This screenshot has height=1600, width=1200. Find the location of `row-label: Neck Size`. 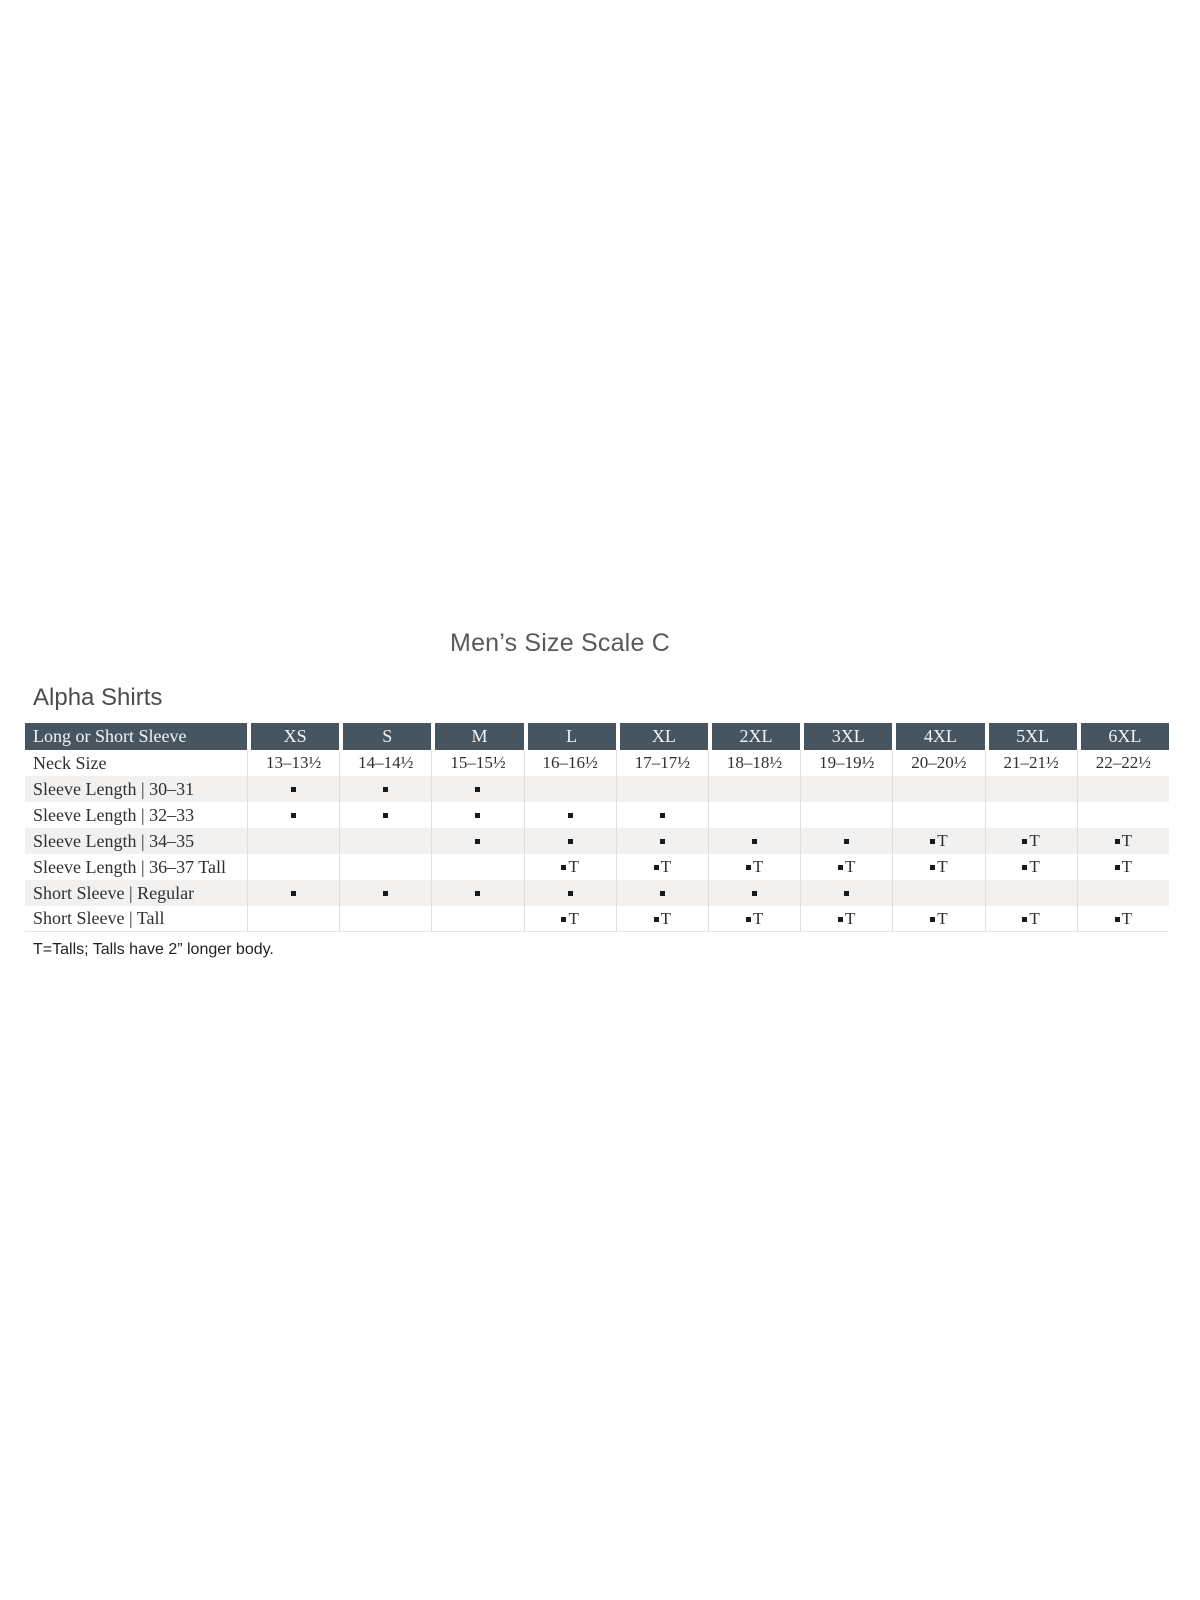

row-label: Neck Size is located at coordinates (136, 763).